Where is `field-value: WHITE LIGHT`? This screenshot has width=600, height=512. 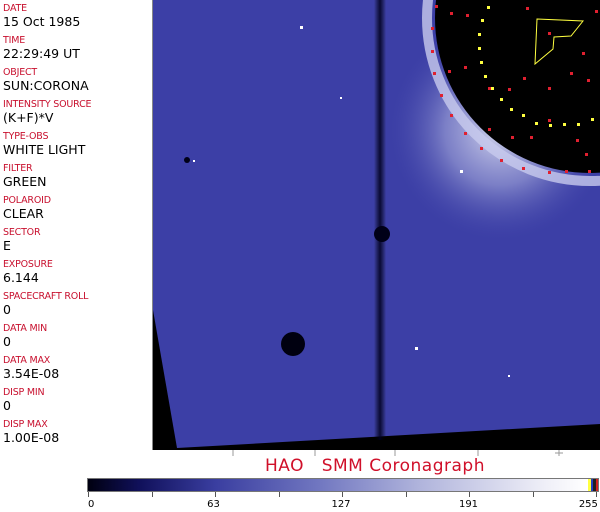 field-value: WHITE LIGHT is located at coordinates (44, 149).